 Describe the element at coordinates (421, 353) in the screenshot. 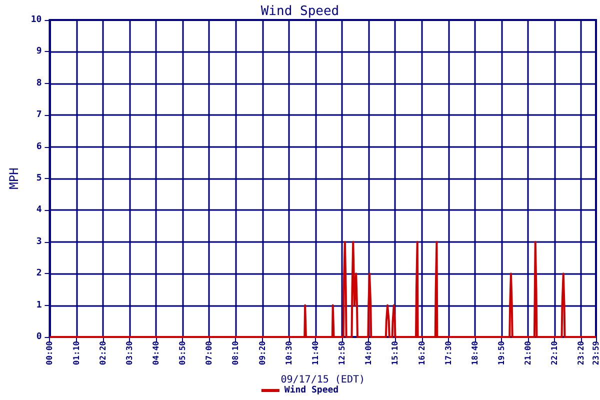

I see `x-tick-label: 16:20` at that location.